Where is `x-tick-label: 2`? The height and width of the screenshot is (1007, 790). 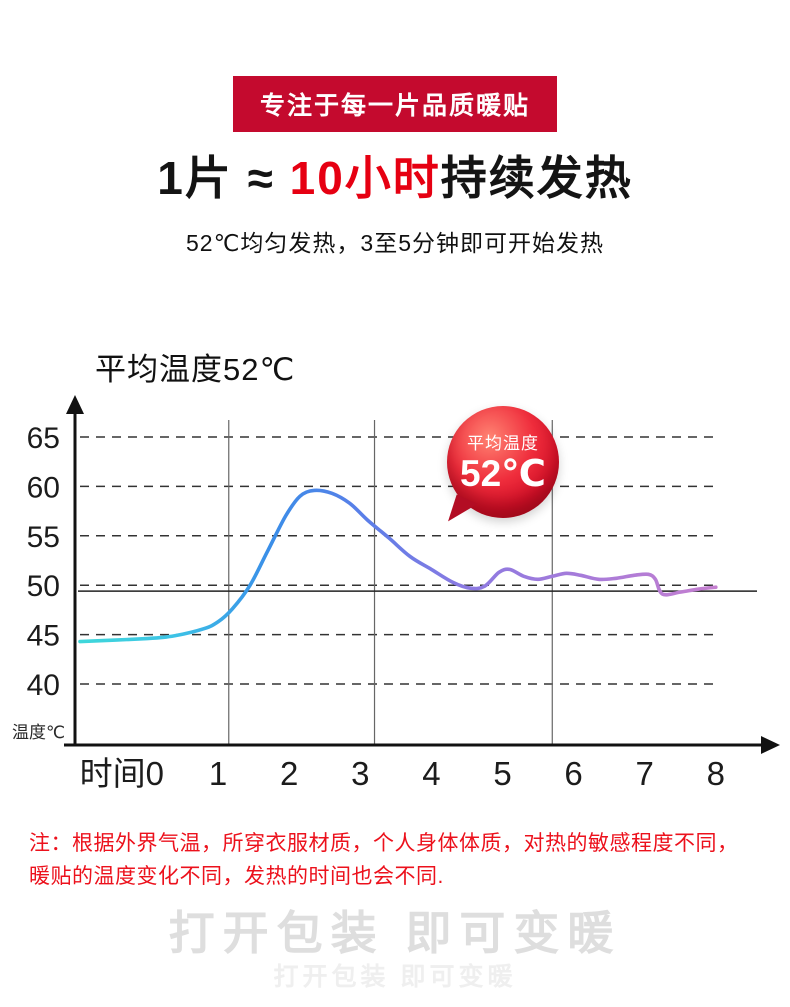
x-tick-label: 2 is located at coordinates (289, 772).